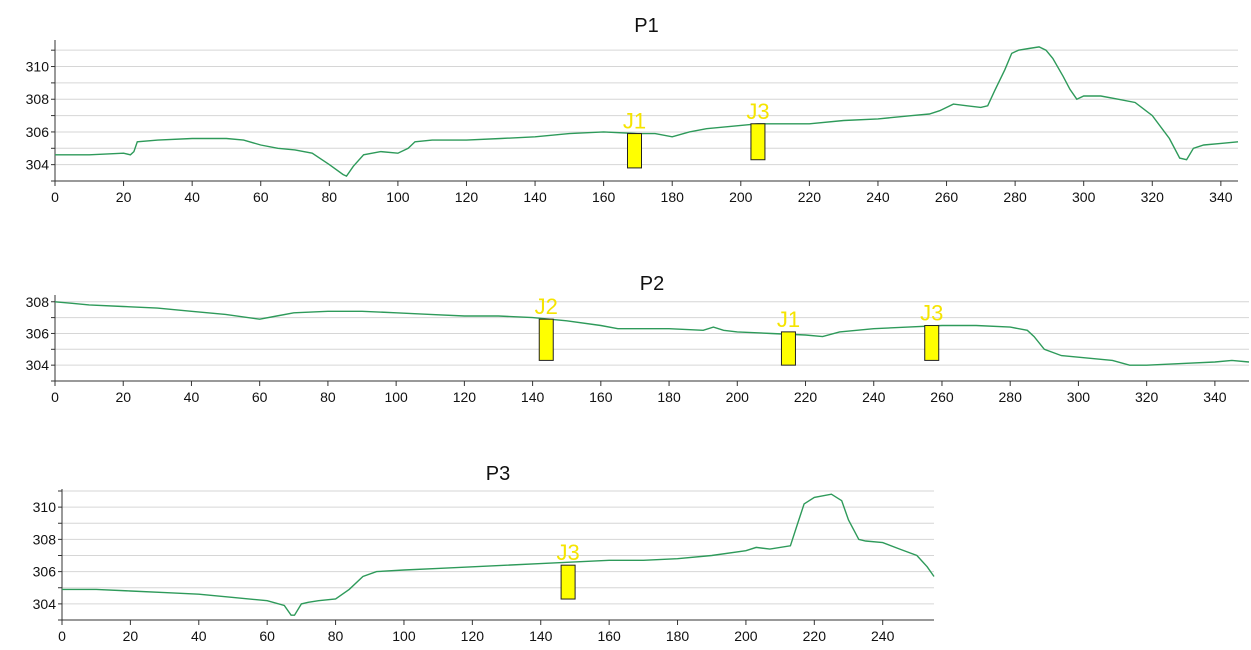 The height and width of the screenshot is (650, 1251). What do you see at coordinates (498, 474) in the screenshot?
I see `chart-title: P3` at bounding box center [498, 474].